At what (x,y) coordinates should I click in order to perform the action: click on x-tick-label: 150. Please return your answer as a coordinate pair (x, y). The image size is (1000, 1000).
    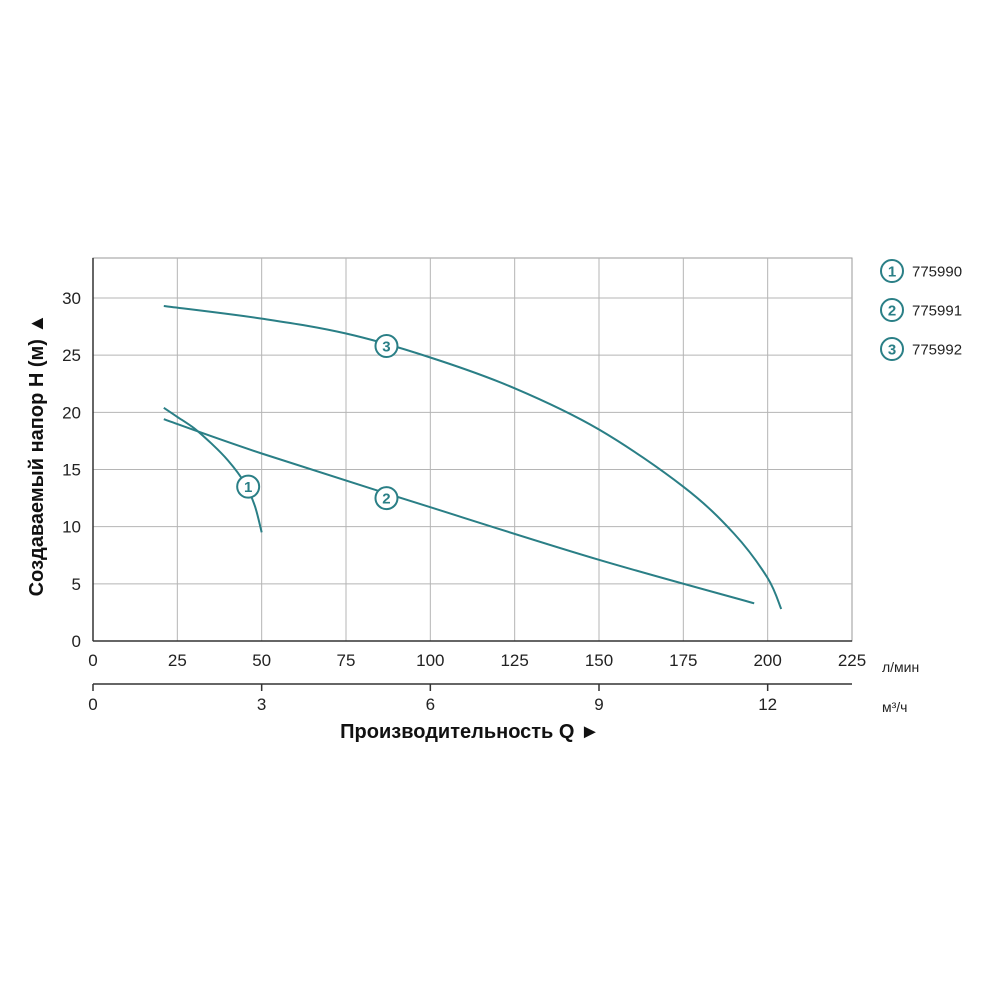
    Looking at the image, I should click on (599, 660).